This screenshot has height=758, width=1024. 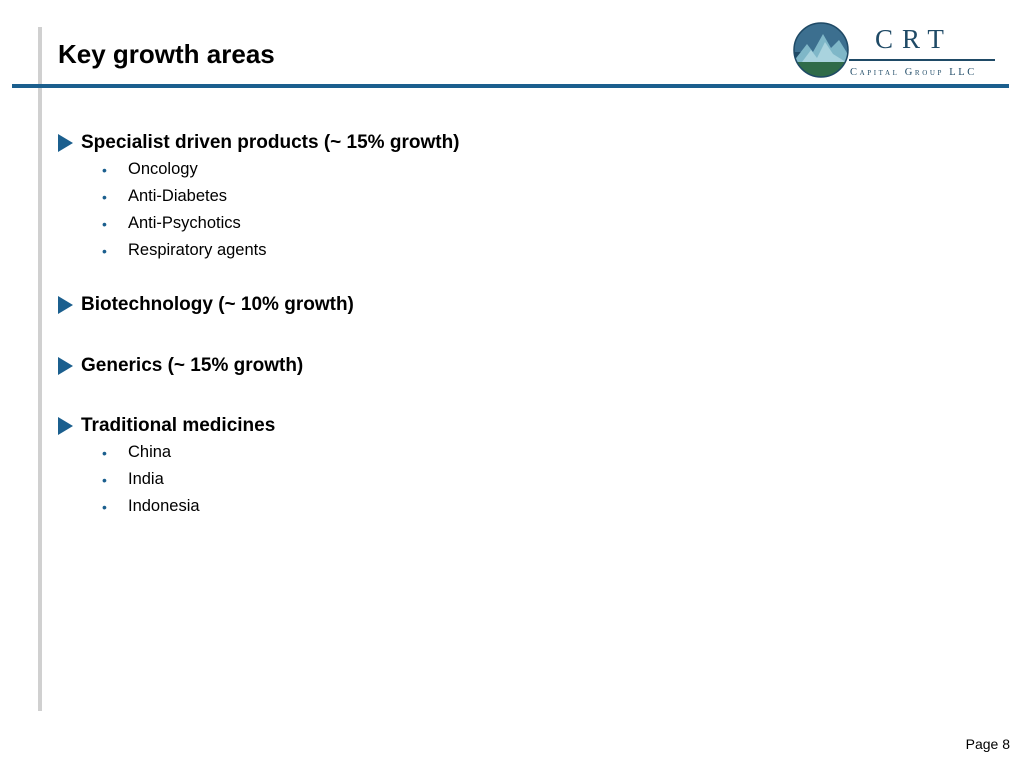 I want to click on section-heading: Traditional medicines, so click(x=508, y=426).